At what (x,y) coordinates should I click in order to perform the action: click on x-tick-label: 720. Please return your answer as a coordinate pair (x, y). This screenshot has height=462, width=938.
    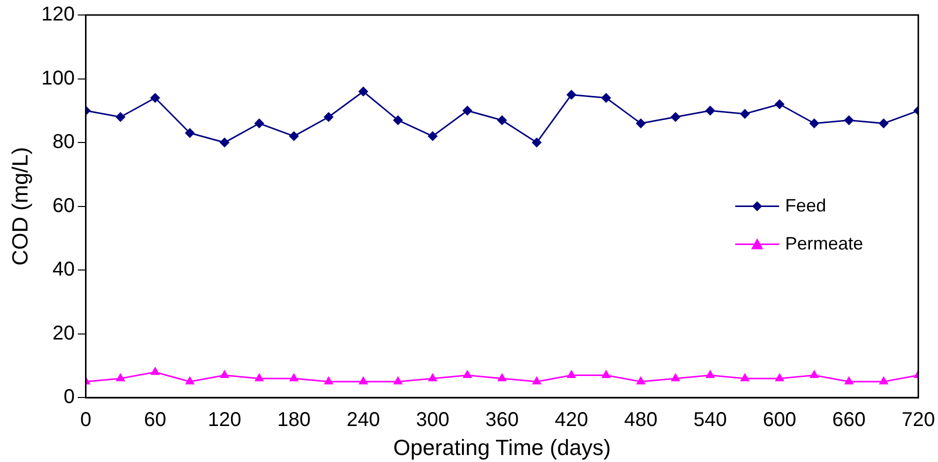
    Looking at the image, I should click on (919, 420).